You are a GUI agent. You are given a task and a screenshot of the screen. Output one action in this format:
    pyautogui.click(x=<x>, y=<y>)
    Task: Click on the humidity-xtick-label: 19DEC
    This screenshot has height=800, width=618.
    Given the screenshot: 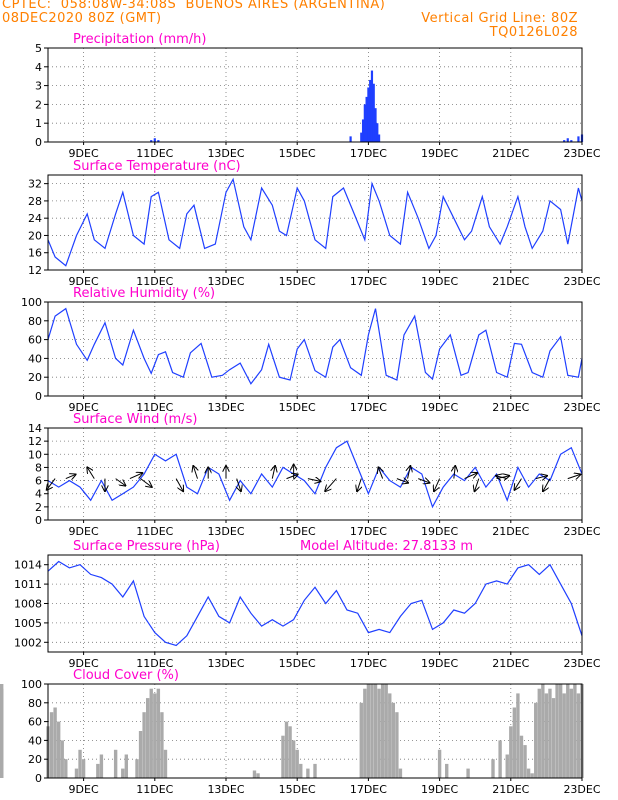 What is the action you would take?
    pyautogui.click(x=439, y=407)
    